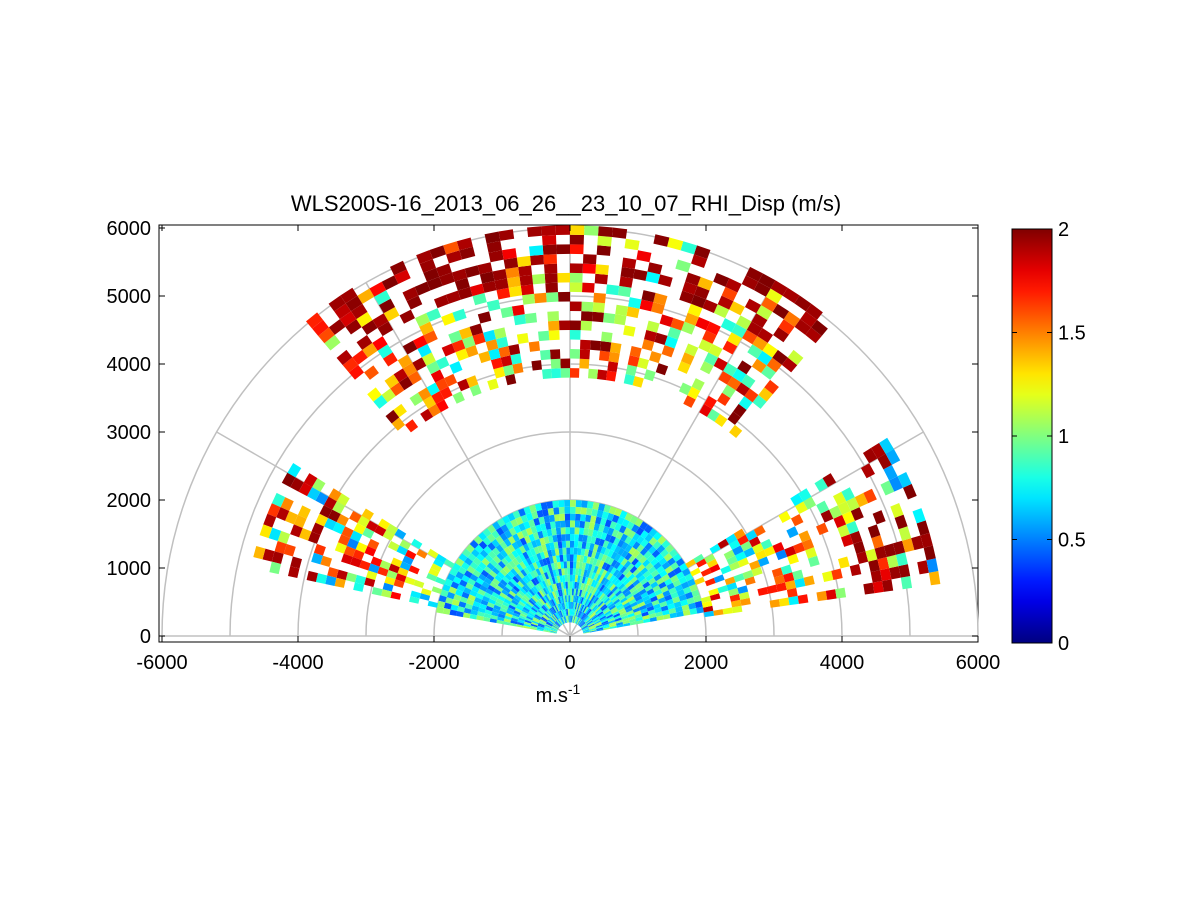  What do you see at coordinates (569, 663) in the screenshot?
I see `x-tick-label: 0` at bounding box center [569, 663].